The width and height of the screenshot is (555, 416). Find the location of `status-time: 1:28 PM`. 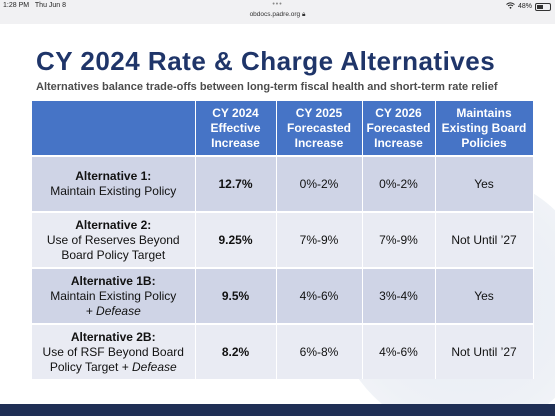

status-time: 1:28 PM is located at coordinates (16, 5).